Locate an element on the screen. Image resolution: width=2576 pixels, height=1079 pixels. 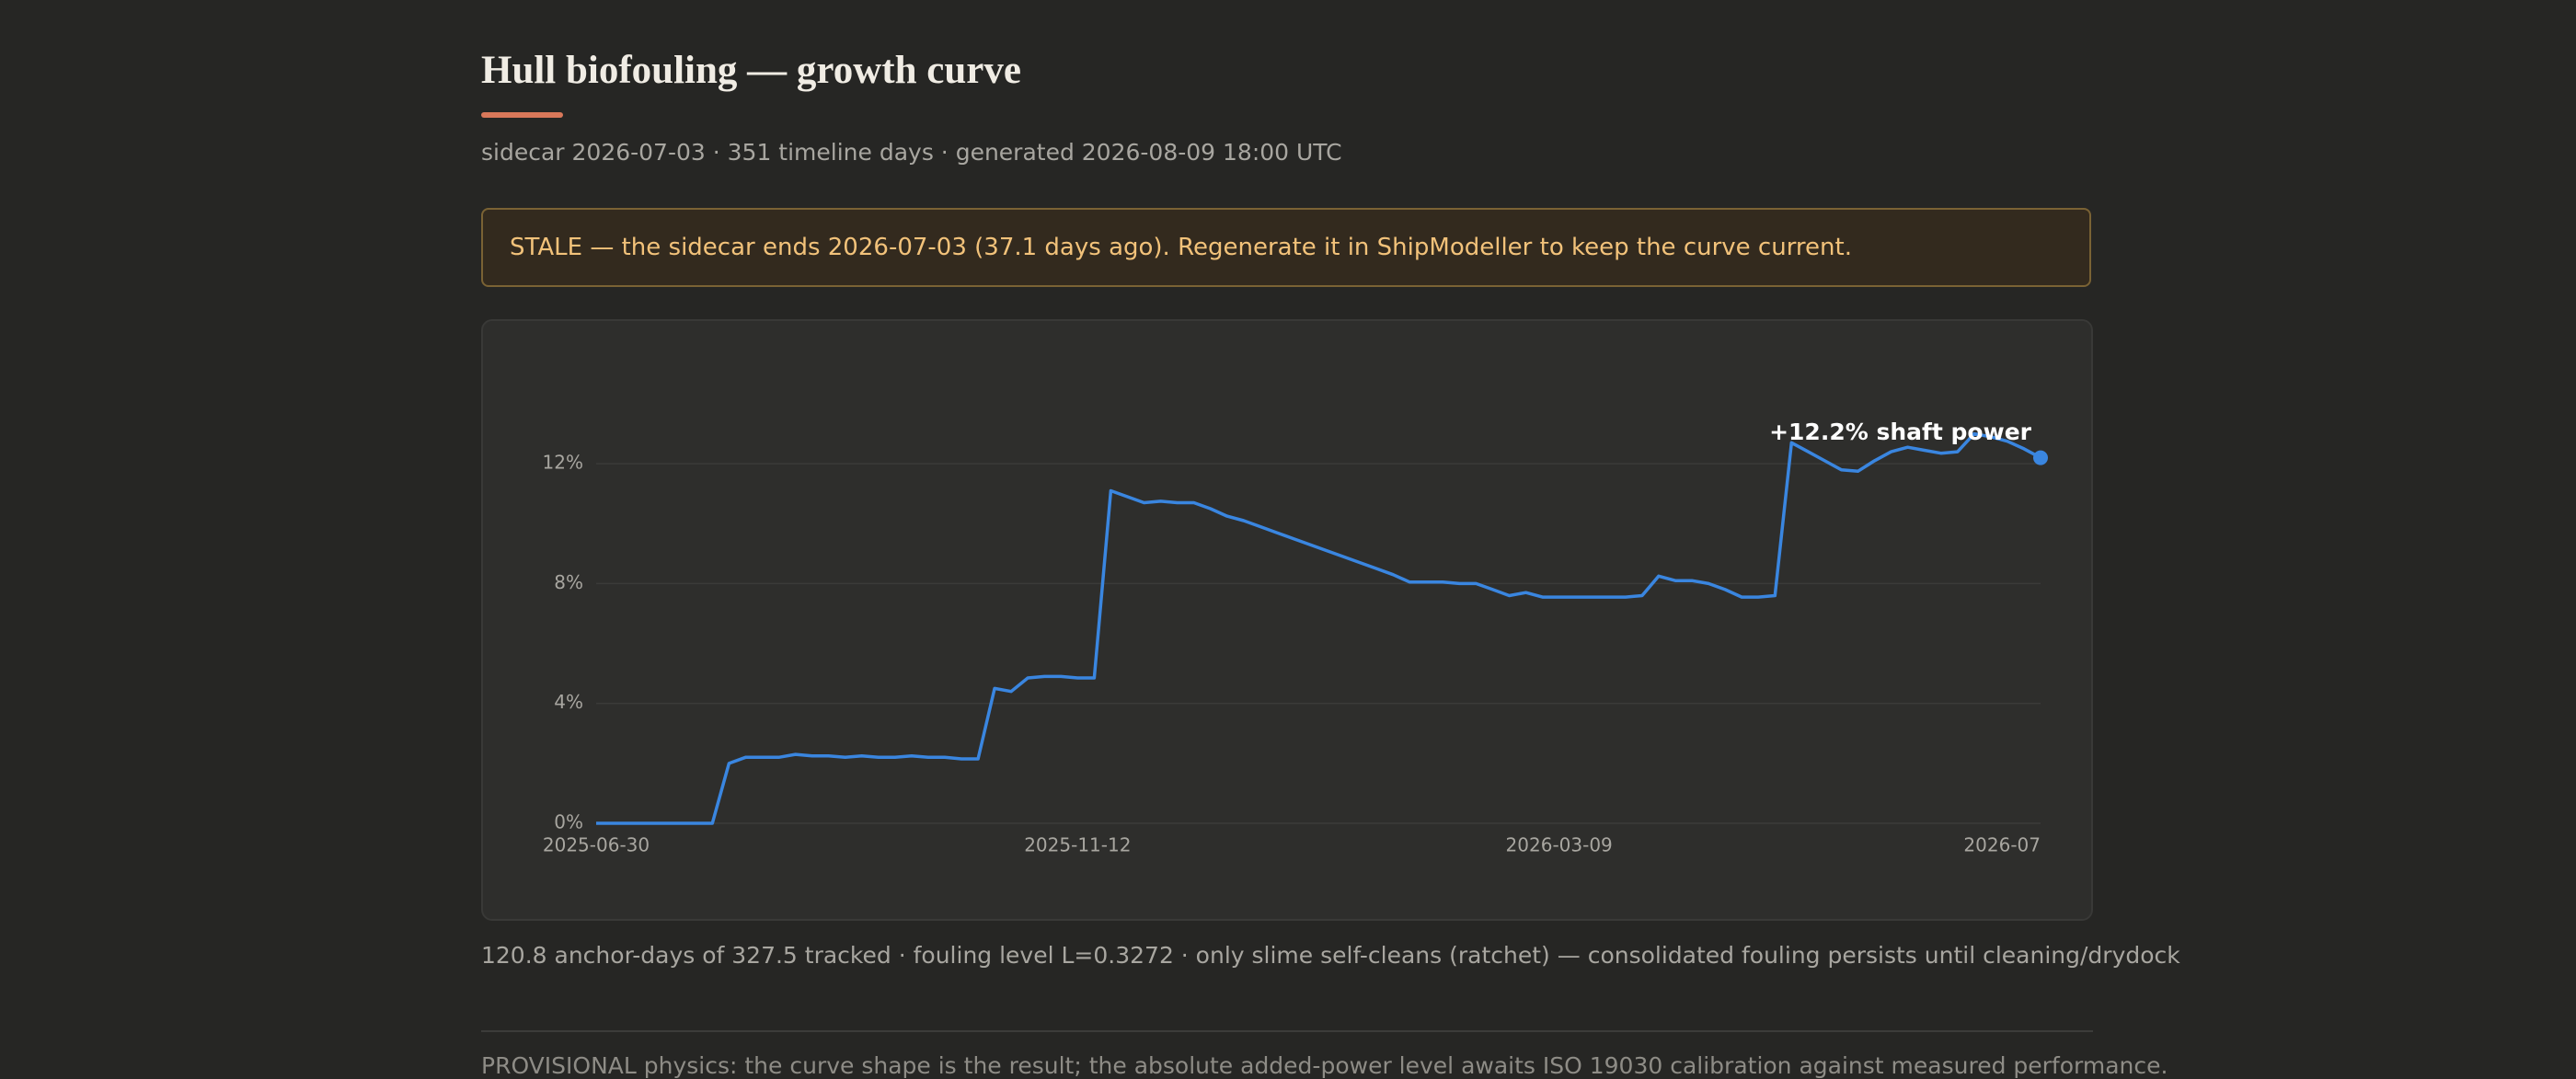
x-tick-label: 2025-06-30 is located at coordinates (596, 845).